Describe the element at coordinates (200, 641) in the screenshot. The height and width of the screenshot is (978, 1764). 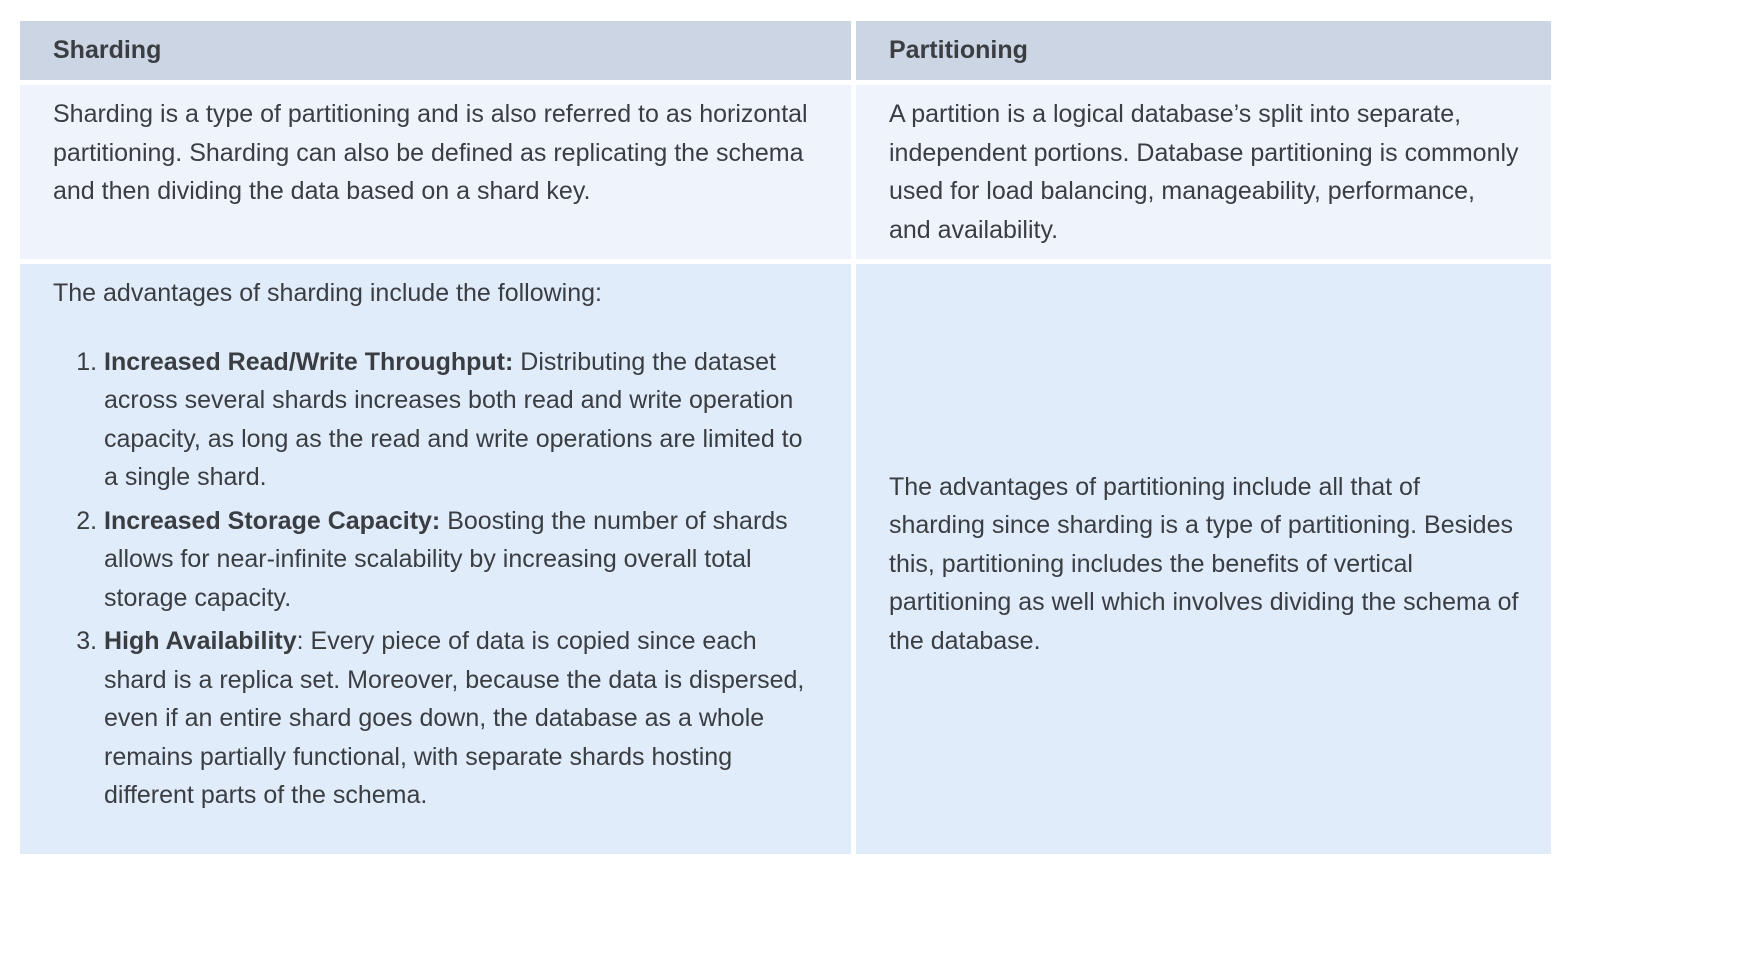
I see `list-item-title: High Availability` at that location.